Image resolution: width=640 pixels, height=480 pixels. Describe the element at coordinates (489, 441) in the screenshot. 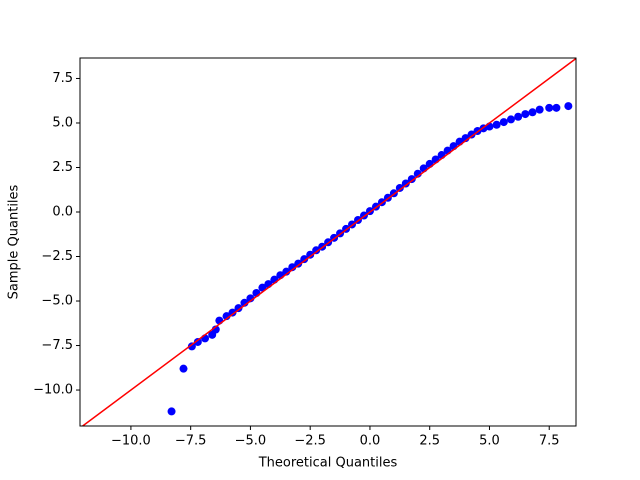

I see `x-tick-label: 5.0` at that location.